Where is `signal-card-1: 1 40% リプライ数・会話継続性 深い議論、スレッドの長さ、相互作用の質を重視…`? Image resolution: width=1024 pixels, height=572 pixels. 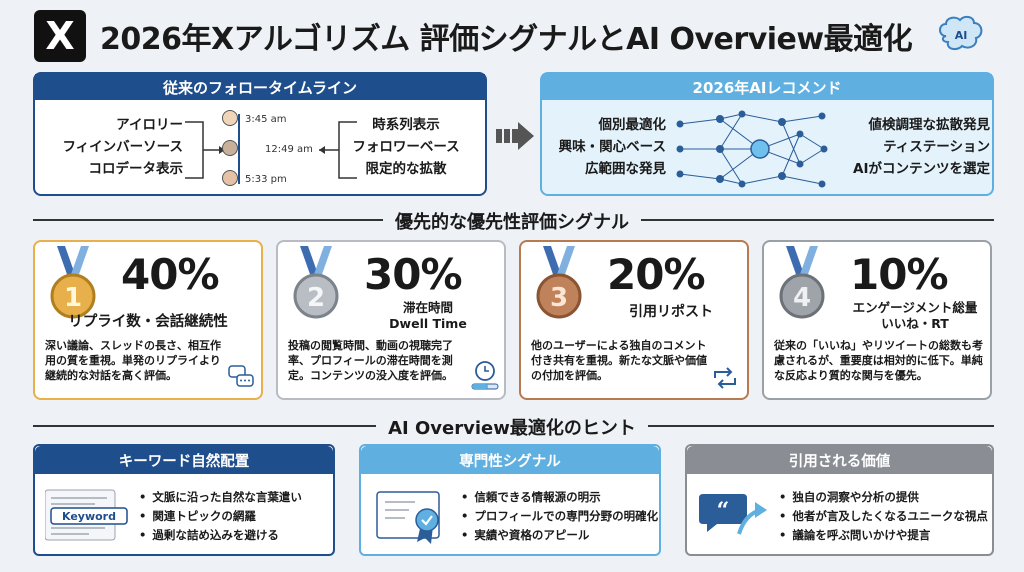 signal-card-1: 1 40% リプライ数・会話継続性 深い議論、スレッドの長さ、相互作用の質を重視… is located at coordinates (148, 320).